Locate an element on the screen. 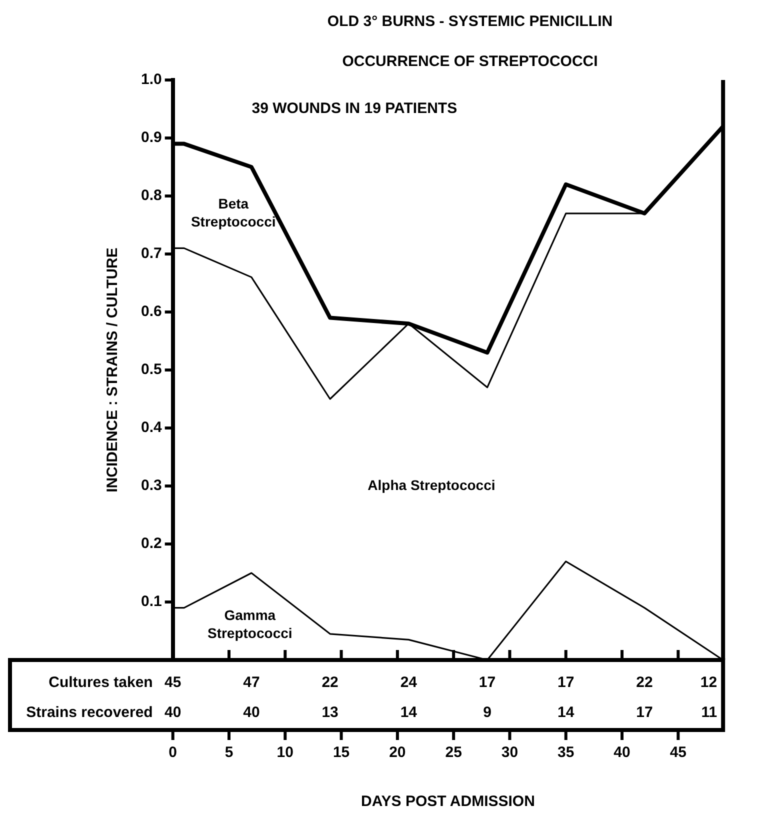 The width and height of the screenshot is (771, 824). x-tick-label: 40 is located at coordinates (622, 753).